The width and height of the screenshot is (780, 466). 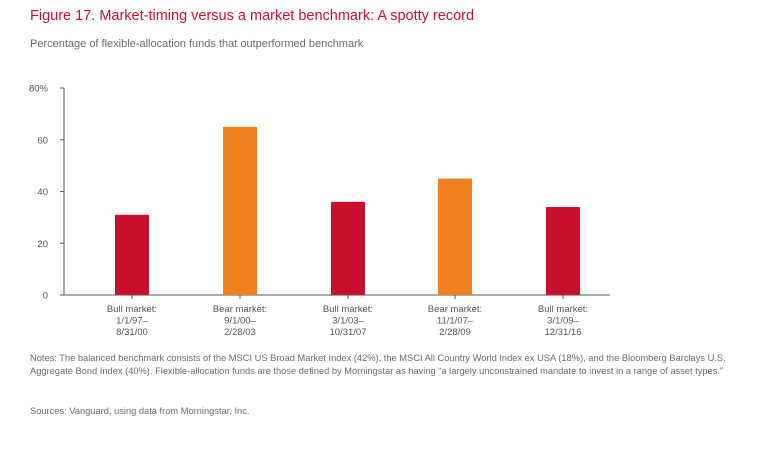 What do you see at coordinates (42, 192) in the screenshot?
I see `y-tick-label: 40` at bounding box center [42, 192].